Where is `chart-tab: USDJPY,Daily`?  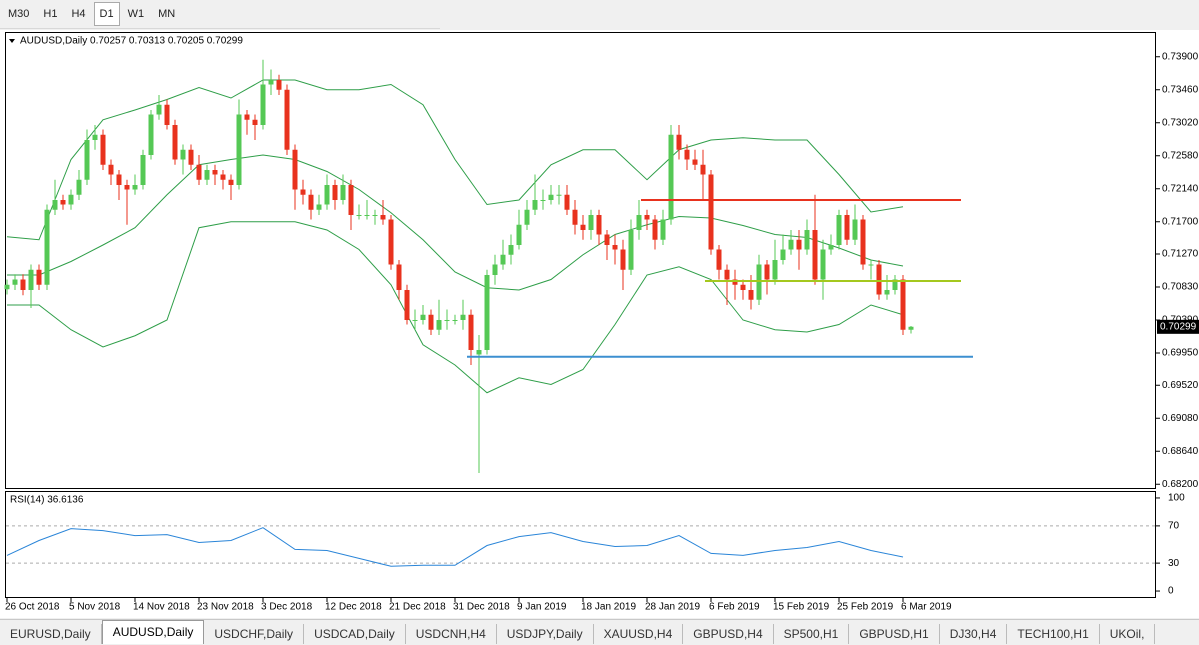 chart-tab: USDJPY,Daily is located at coordinates (545, 634).